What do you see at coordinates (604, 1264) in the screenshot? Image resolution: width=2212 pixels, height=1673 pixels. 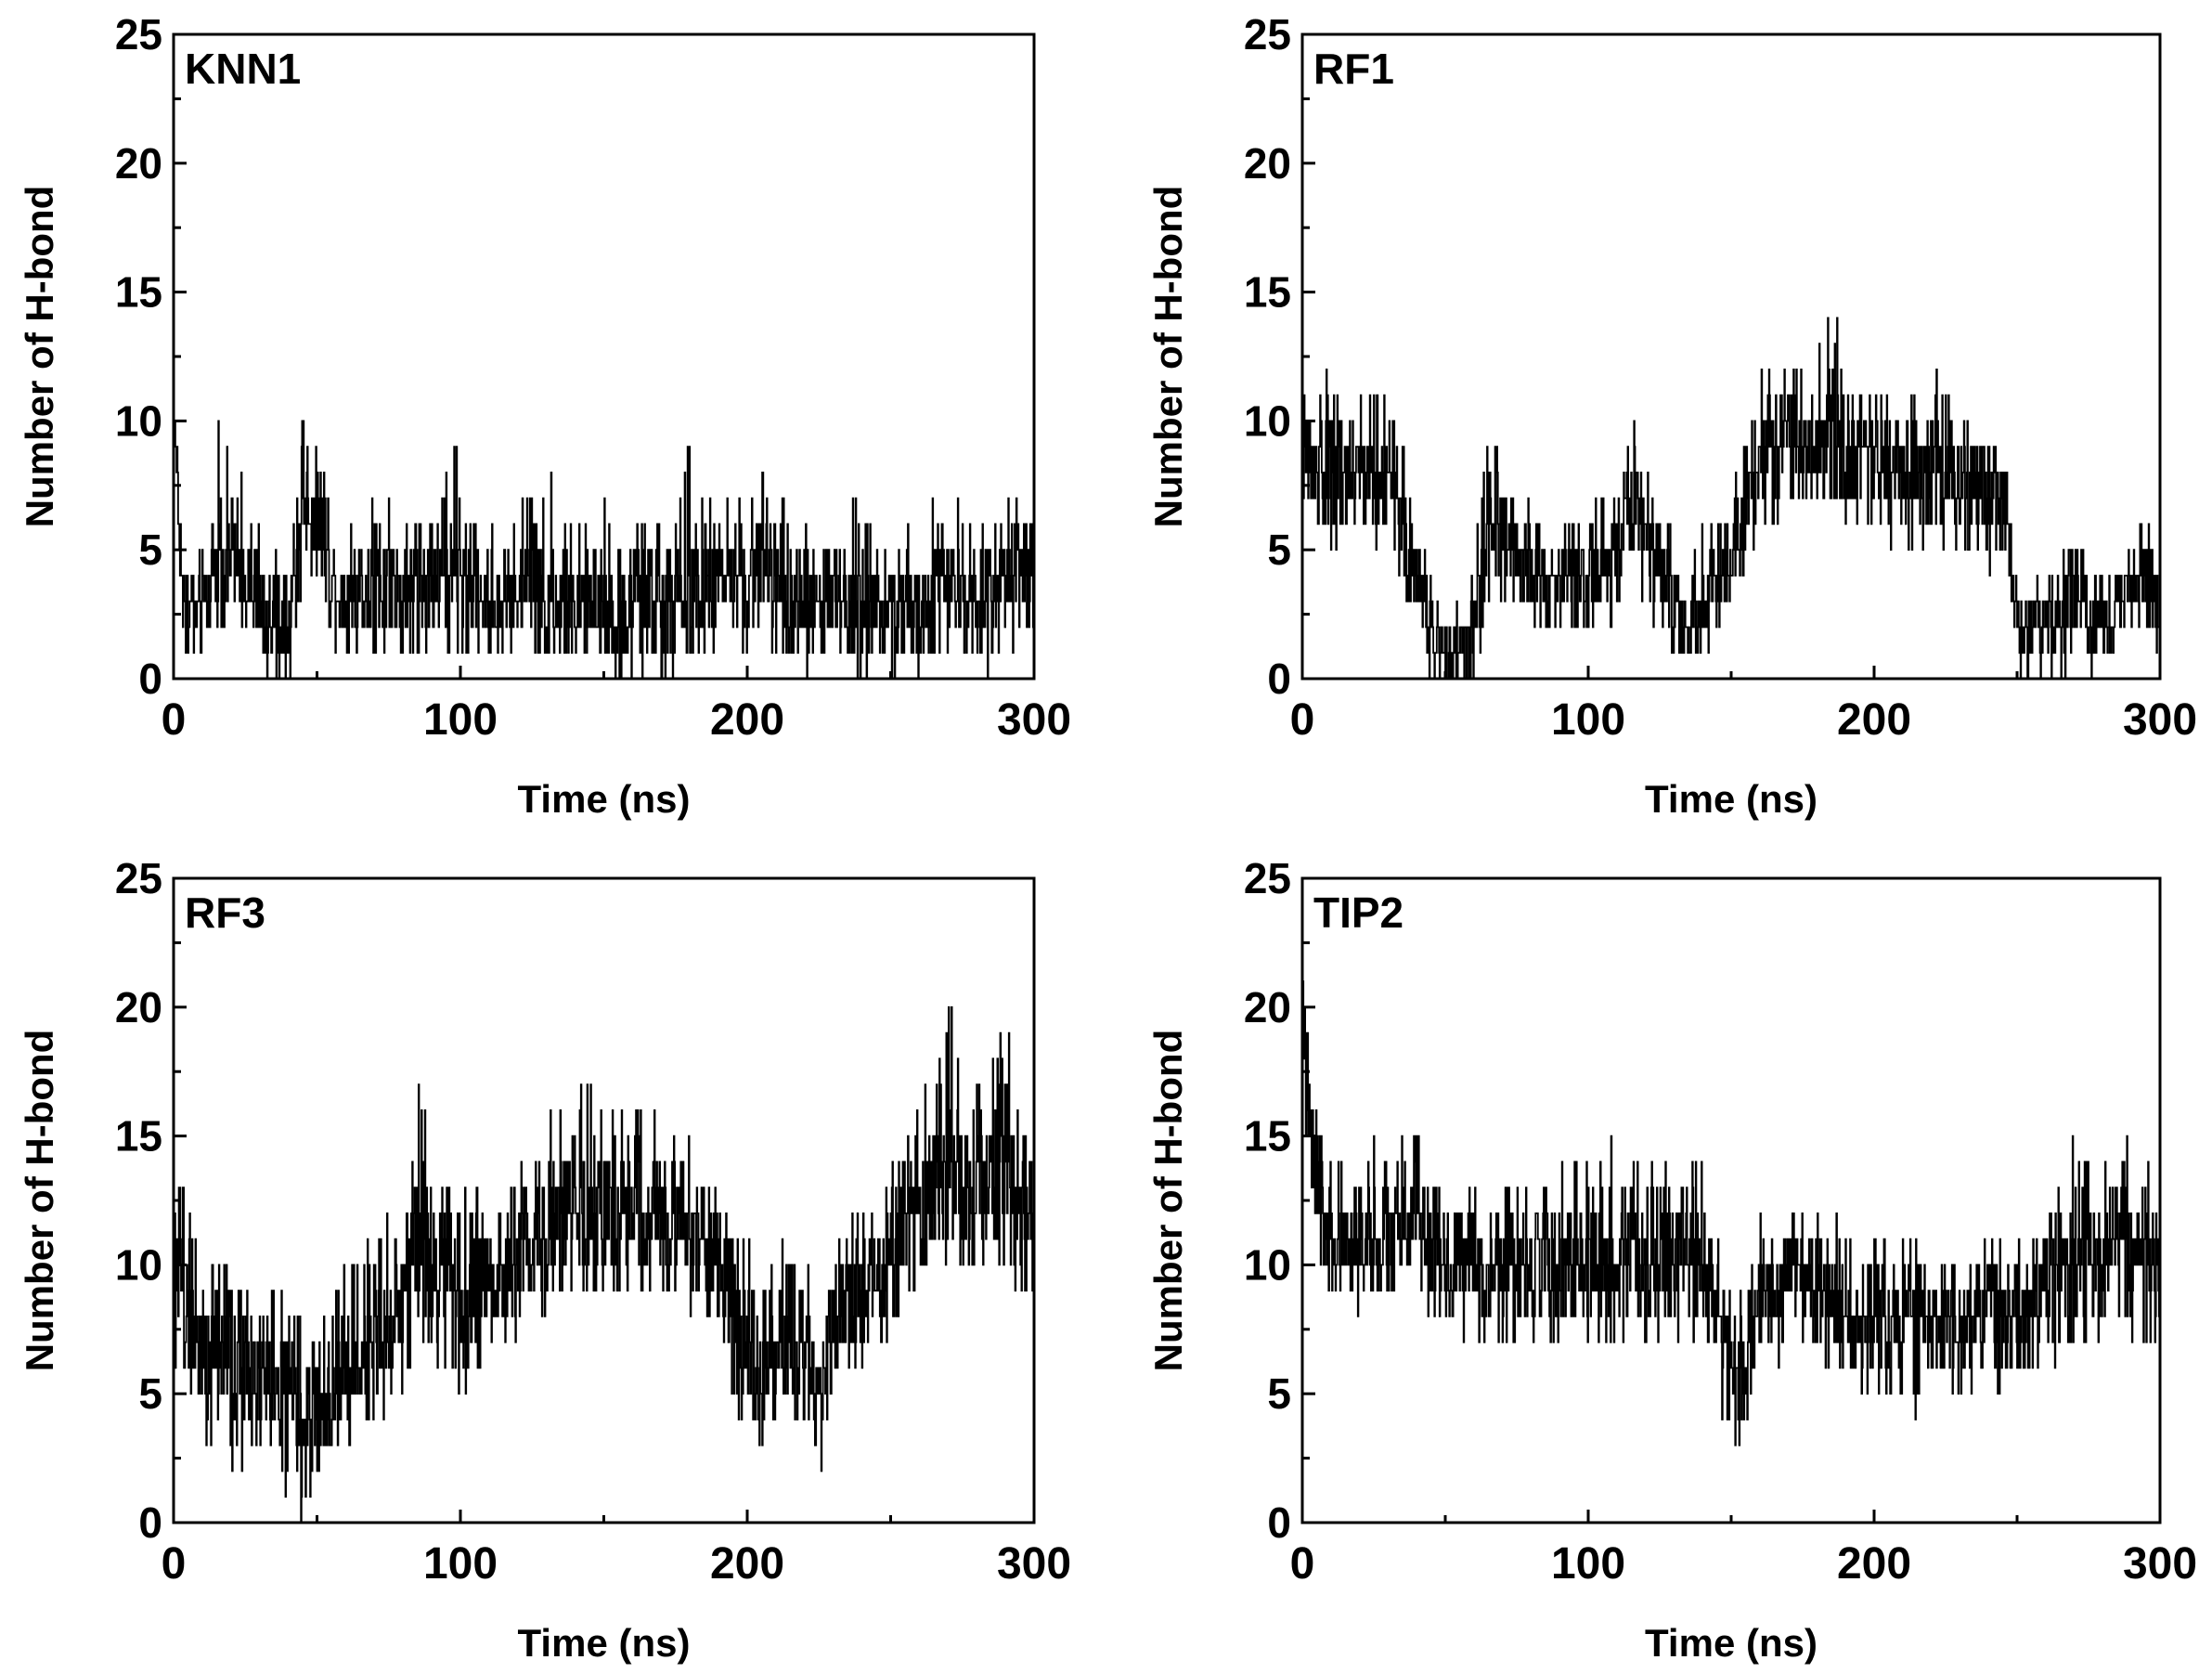 I see `series-line-rf3` at bounding box center [604, 1264].